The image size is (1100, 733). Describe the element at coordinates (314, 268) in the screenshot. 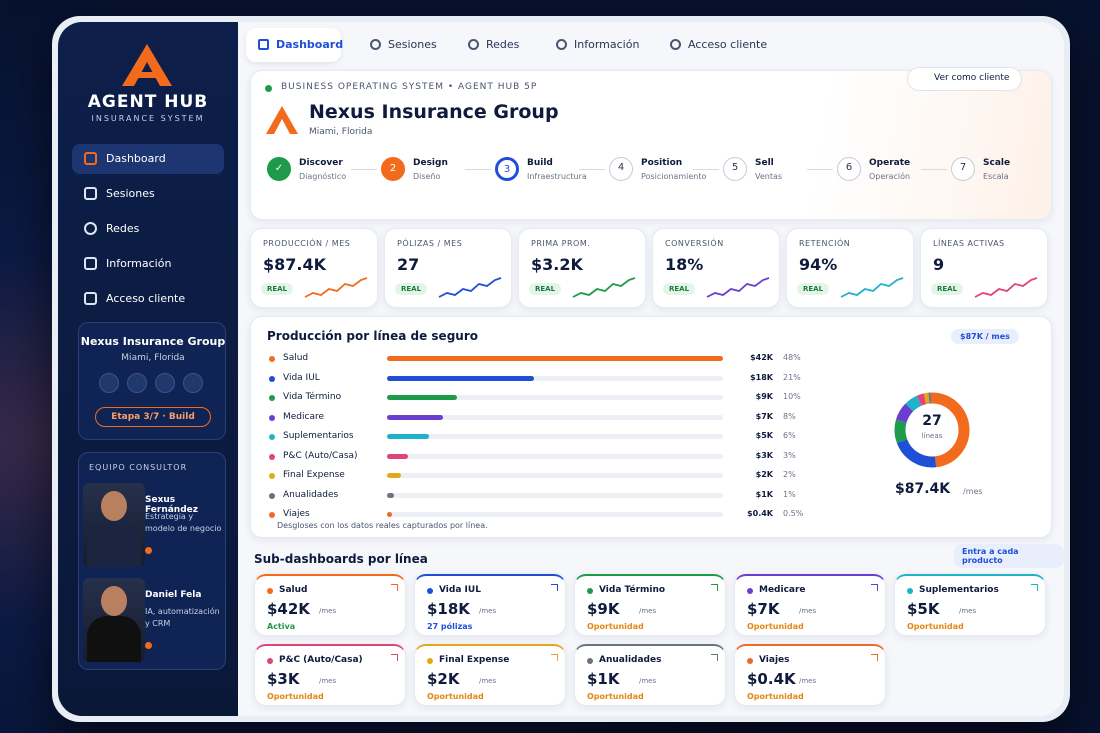

I see `kpi-card: PRODUCCIÓN / MES $87.4K REAL` at that location.